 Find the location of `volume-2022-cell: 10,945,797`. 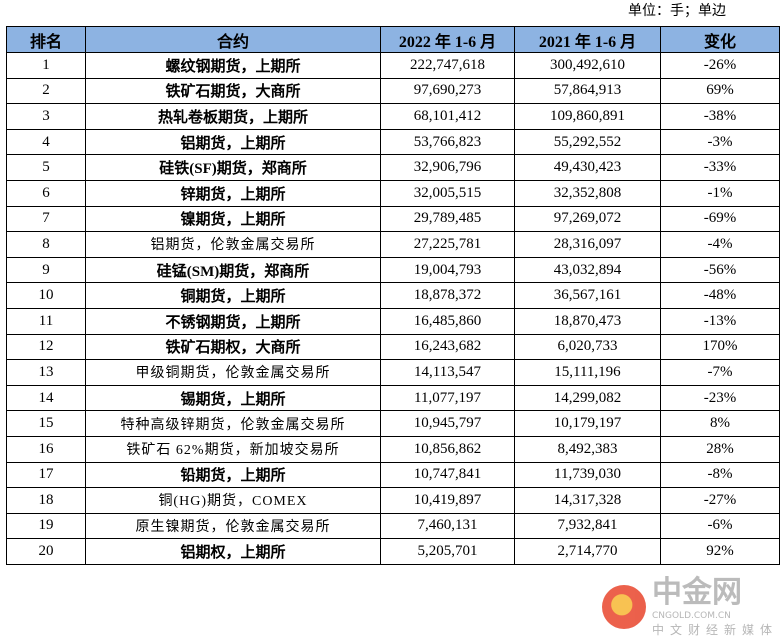

volume-2022-cell: 10,945,797 is located at coordinates (447, 423).